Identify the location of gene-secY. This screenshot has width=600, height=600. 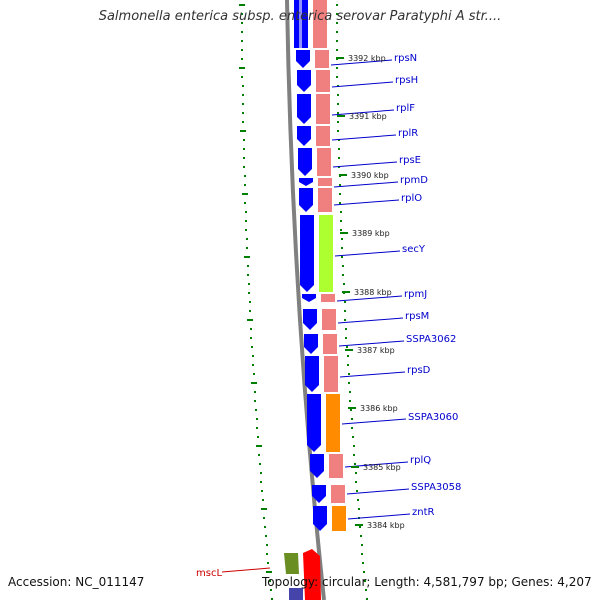
(307, 253).